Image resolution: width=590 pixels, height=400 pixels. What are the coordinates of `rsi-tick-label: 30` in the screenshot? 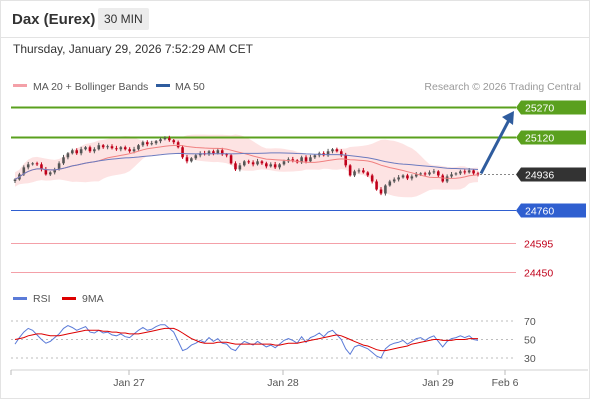 It's located at (530, 359).